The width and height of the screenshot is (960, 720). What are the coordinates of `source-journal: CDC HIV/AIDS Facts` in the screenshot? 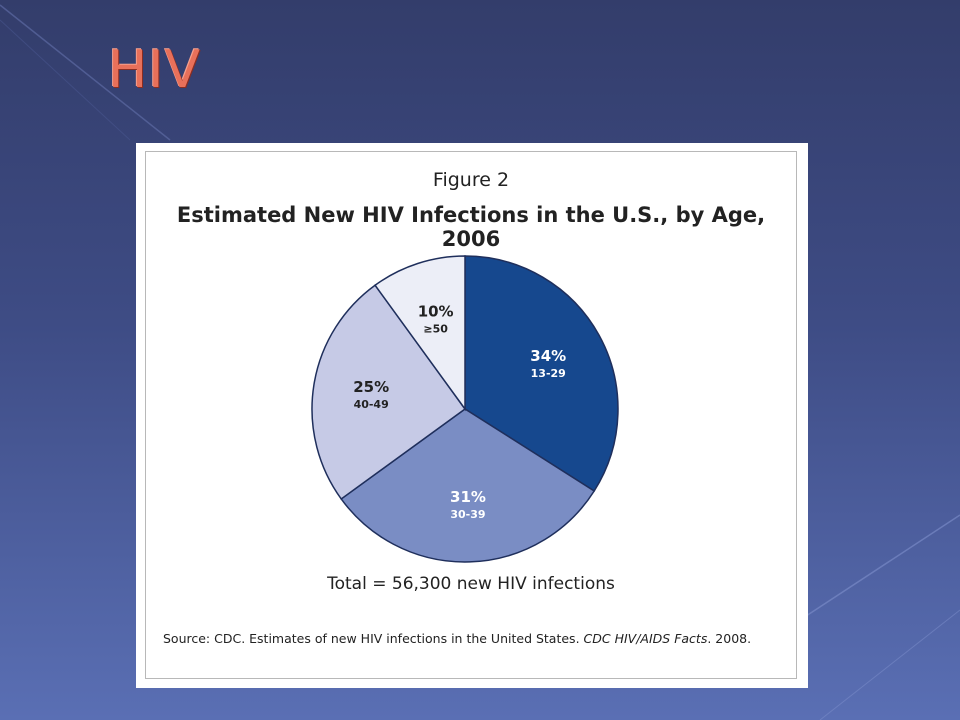 It's located at (645, 638).